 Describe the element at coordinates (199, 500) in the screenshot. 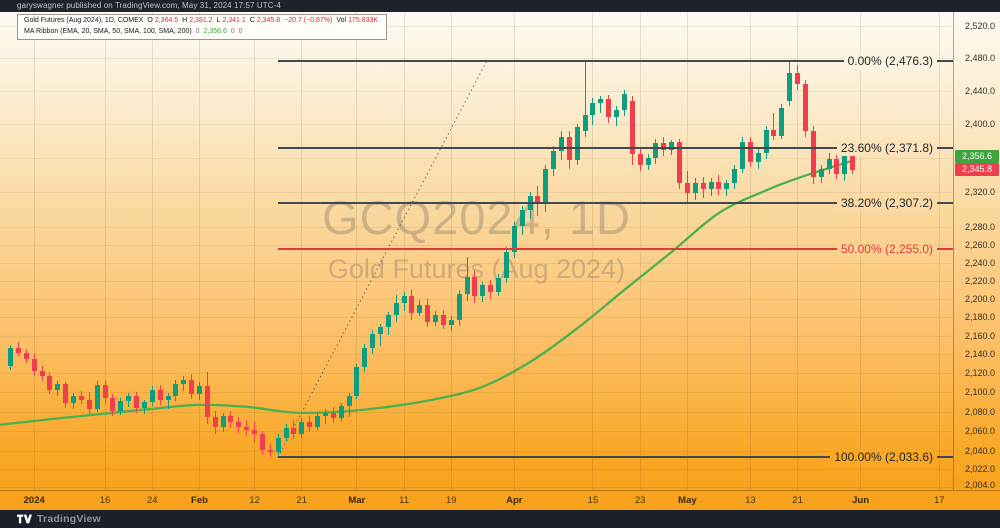

I see `time-axis-label: Feb` at that location.